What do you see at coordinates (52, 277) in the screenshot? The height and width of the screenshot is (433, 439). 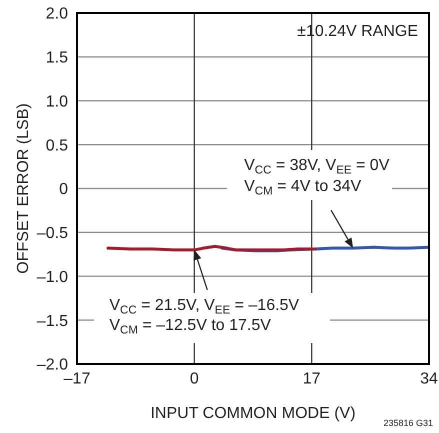 I see `y-tick-label: –1.0` at bounding box center [52, 277].